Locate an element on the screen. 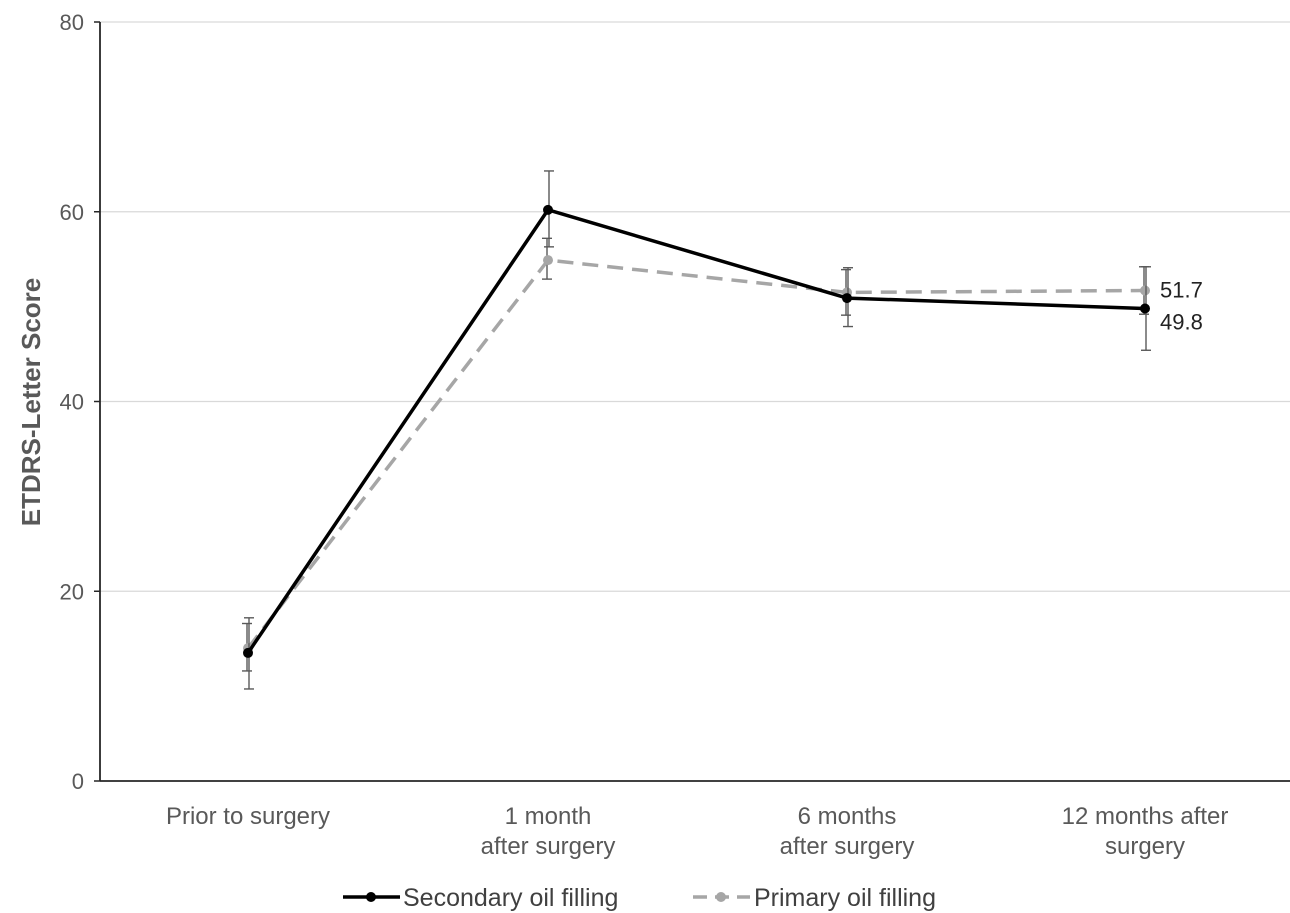  y-axis-label: ETDRS-Letter Score is located at coordinates (31, 402).